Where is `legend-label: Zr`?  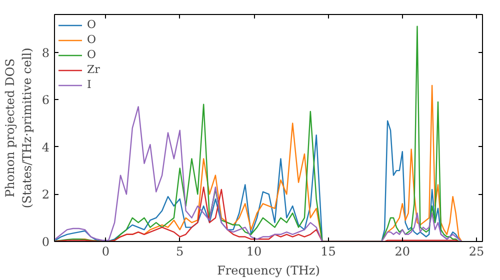 legend-label: Zr is located at coordinates (94, 69).